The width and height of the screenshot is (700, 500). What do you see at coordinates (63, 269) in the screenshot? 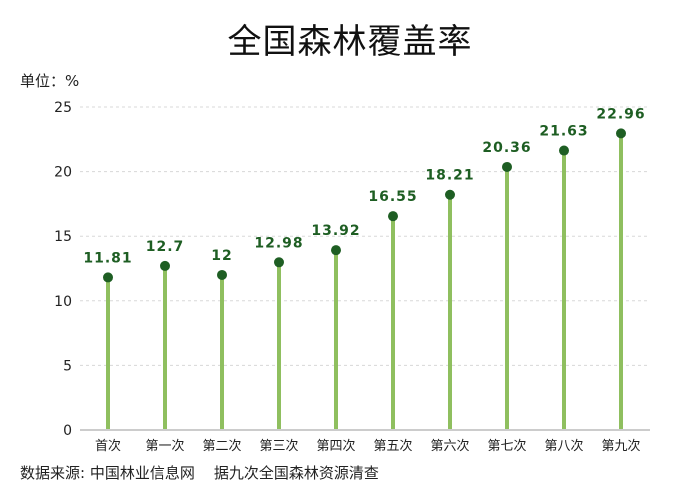
I see `y-axis: 0 5 10 15 20 25` at bounding box center [63, 269].